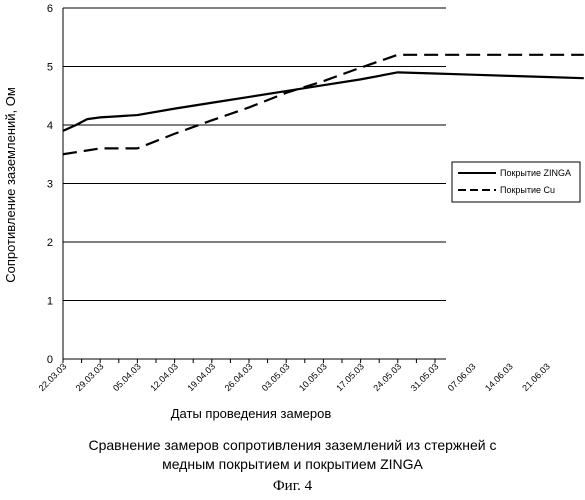  I want to click on legend-label-zinga: Покрытие ZINGA, so click(535, 173).